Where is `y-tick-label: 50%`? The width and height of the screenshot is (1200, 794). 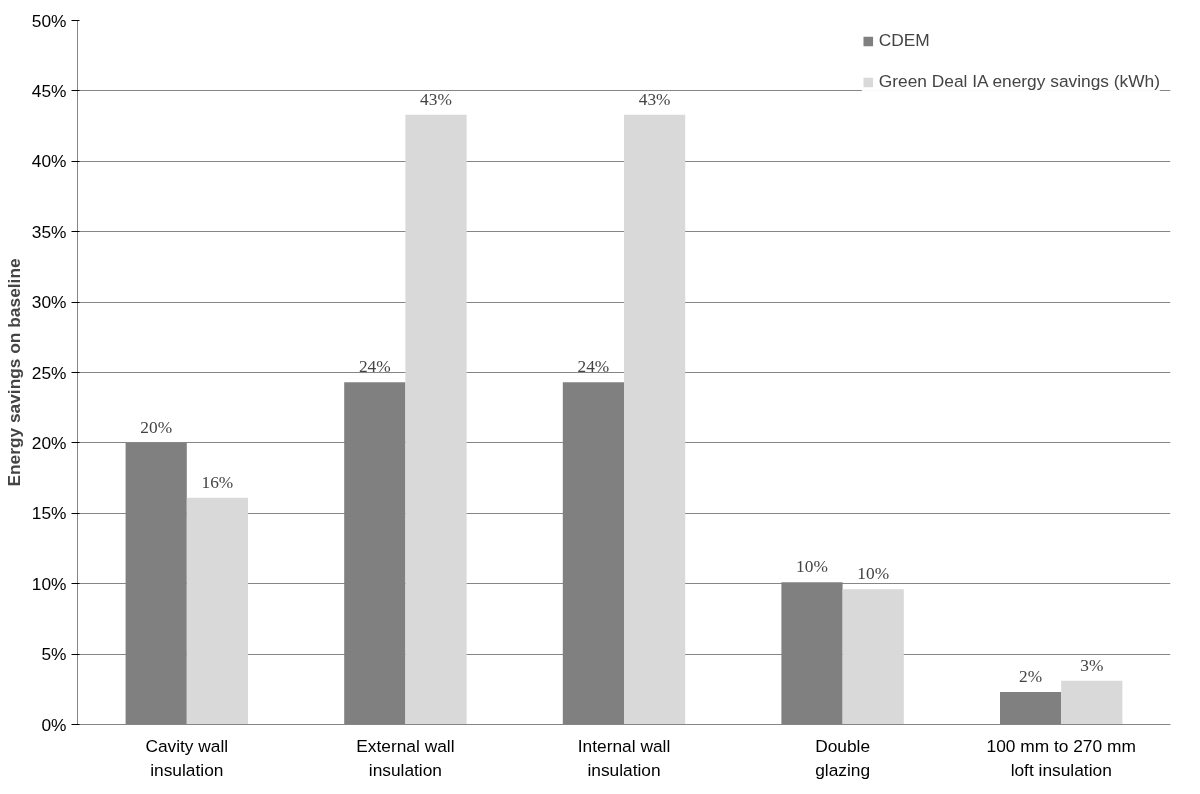
y-tick-label: 50% is located at coordinates (49, 20).